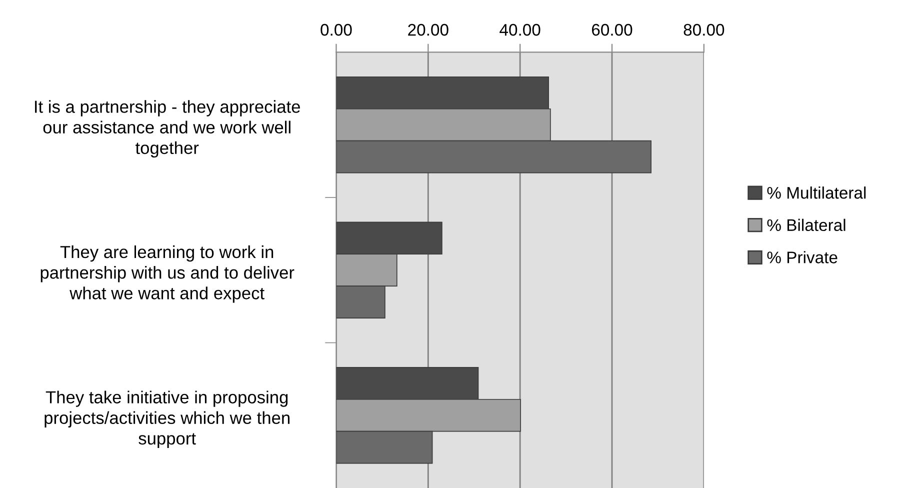 The width and height of the screenshot is (899, 488). I want to click on legend-label: % Private, so click(802, 257).